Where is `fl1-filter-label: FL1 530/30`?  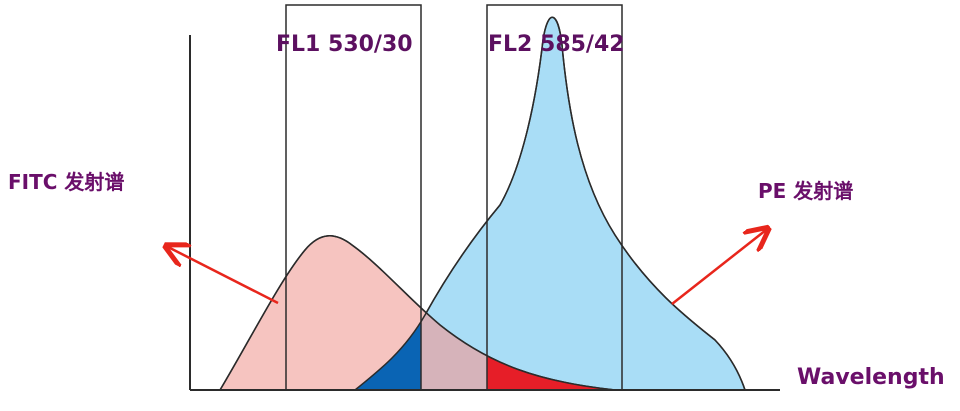
fl1-filter-label: FL1 530/30 is located at coordinates (344, 44).